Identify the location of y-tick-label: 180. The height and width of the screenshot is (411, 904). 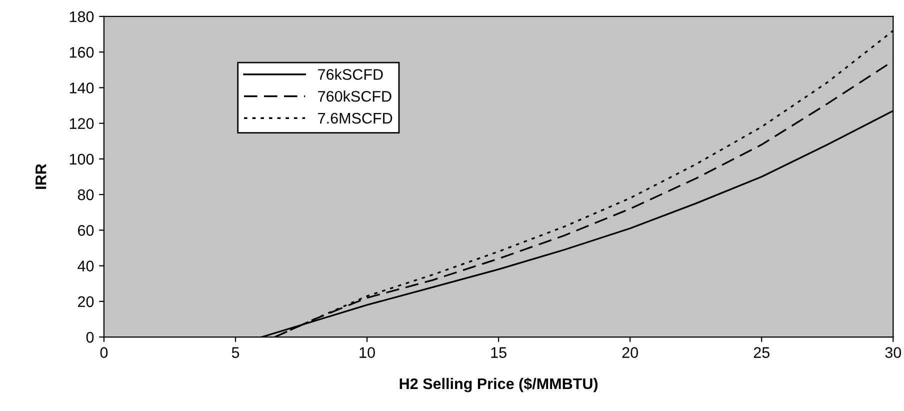
(82, 16).